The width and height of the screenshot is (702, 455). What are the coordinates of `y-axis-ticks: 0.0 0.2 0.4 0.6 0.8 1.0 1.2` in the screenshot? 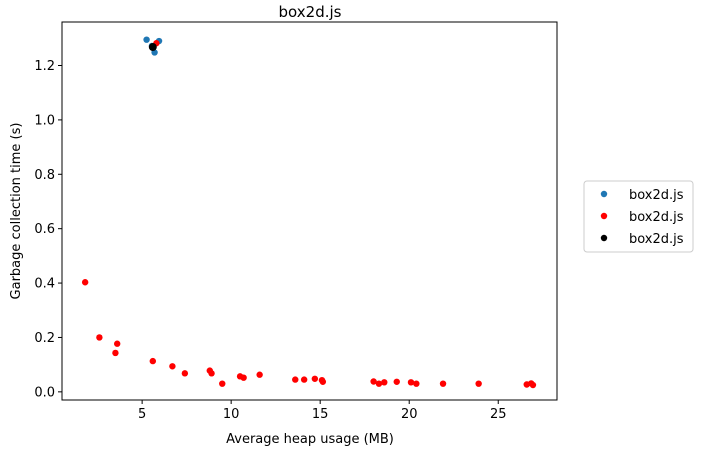 It's located at (48, 229).